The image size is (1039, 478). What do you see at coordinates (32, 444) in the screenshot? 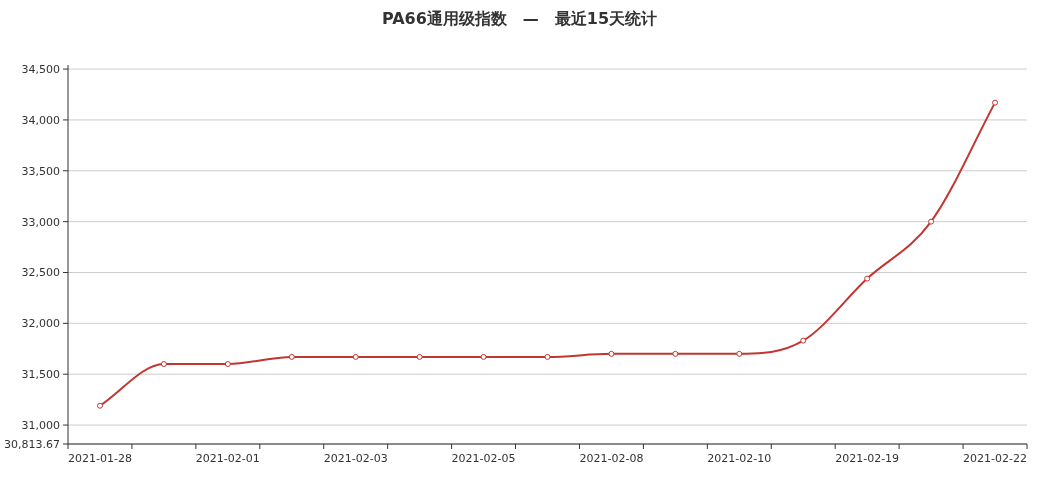
I see `y-tick-label: 30,813.67` at bounding box center [32, 444].